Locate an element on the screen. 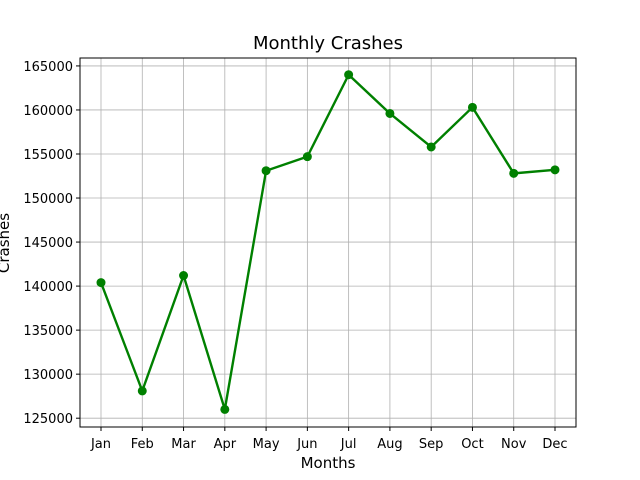 The width and height of the screenshot is (640, 480). x-tick-label: Nov is located at coordinates (514, 444).